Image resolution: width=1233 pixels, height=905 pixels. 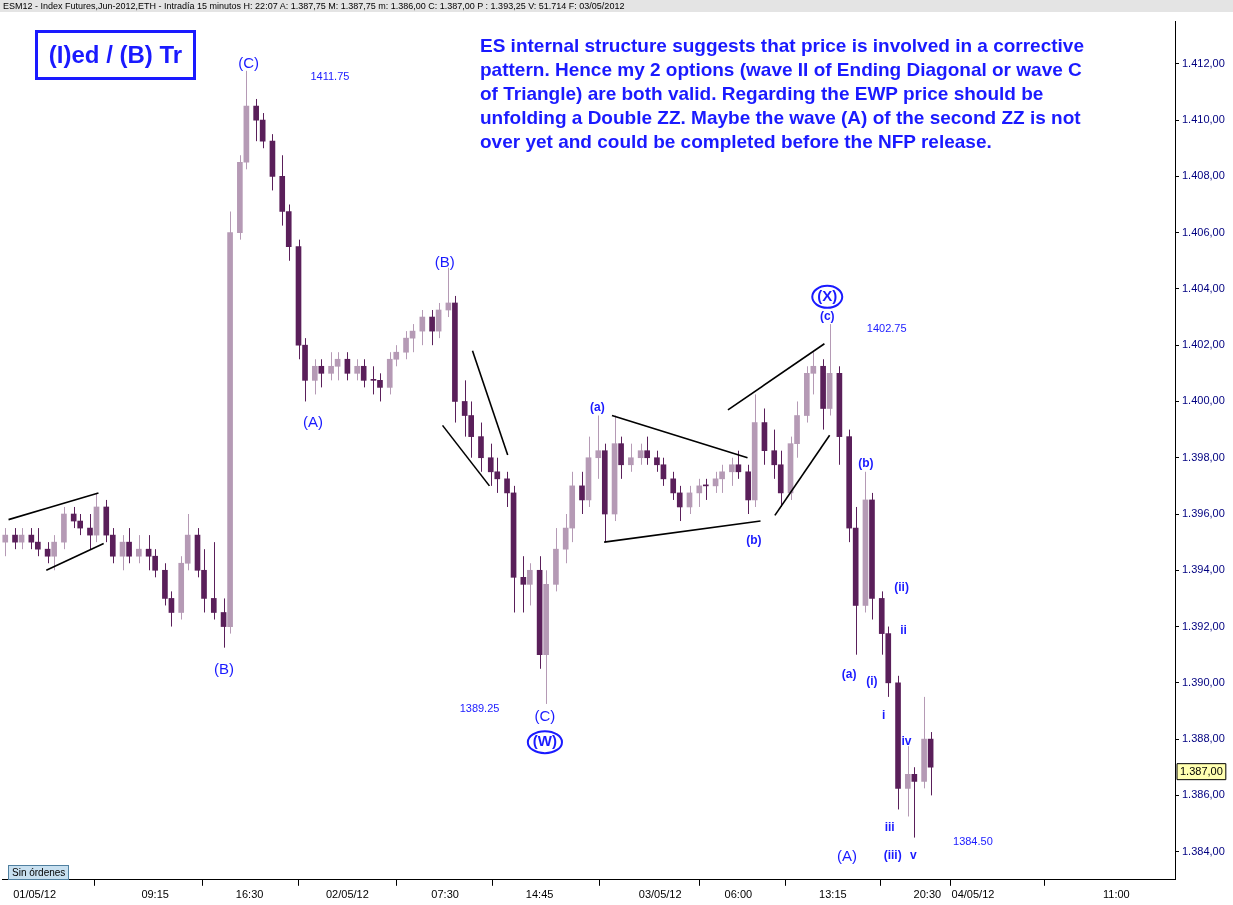 I want to click on annotation: 1384.50, so click(x=973, y=841).